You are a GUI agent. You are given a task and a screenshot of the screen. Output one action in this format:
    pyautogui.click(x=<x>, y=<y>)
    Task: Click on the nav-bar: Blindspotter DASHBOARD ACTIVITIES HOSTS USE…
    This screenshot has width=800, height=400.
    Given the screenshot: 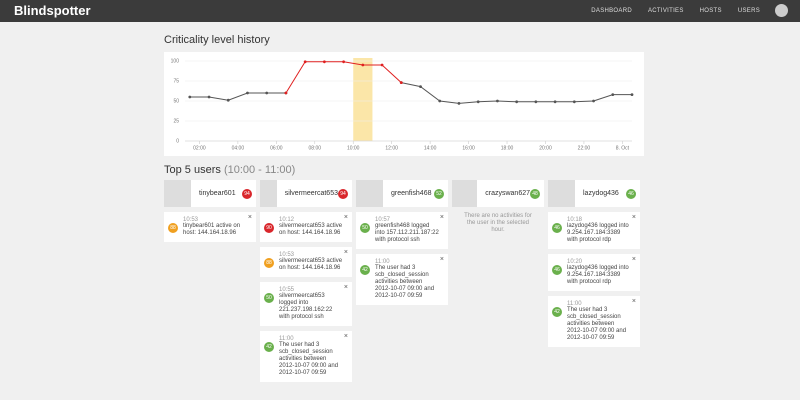 What is the action you would take?
    pyautogui.click(x=400, y=11)
    